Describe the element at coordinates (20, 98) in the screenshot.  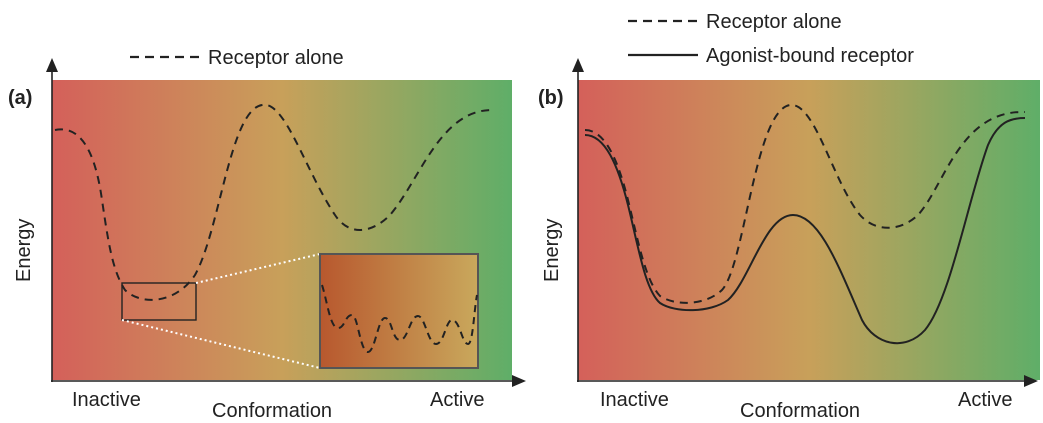
I see `panel-a-label: (a)` at that location.